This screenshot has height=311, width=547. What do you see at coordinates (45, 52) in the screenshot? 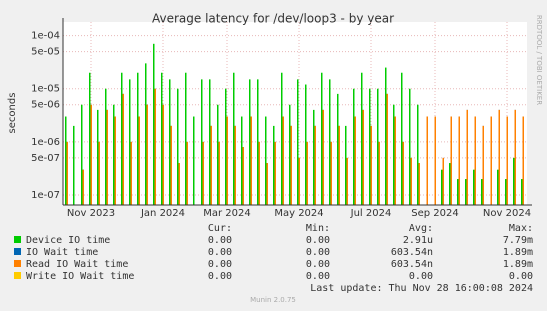
I see `y-tick-label: 5e-05` at bounding box center [45, 52].